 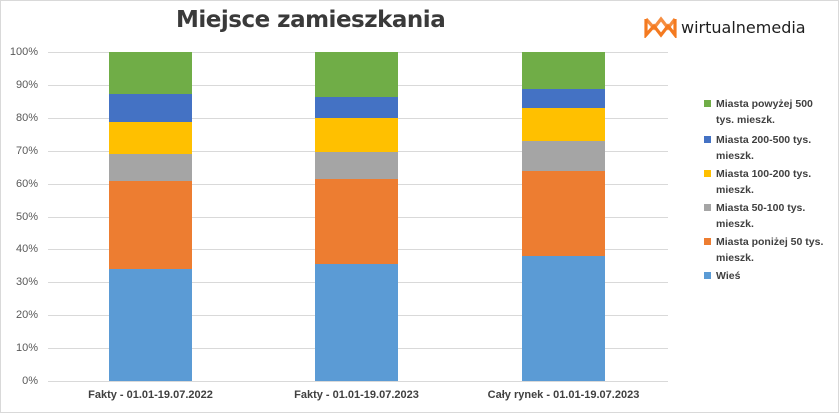 I want to click on wm-logo-icon, so click(x=660, y=27).